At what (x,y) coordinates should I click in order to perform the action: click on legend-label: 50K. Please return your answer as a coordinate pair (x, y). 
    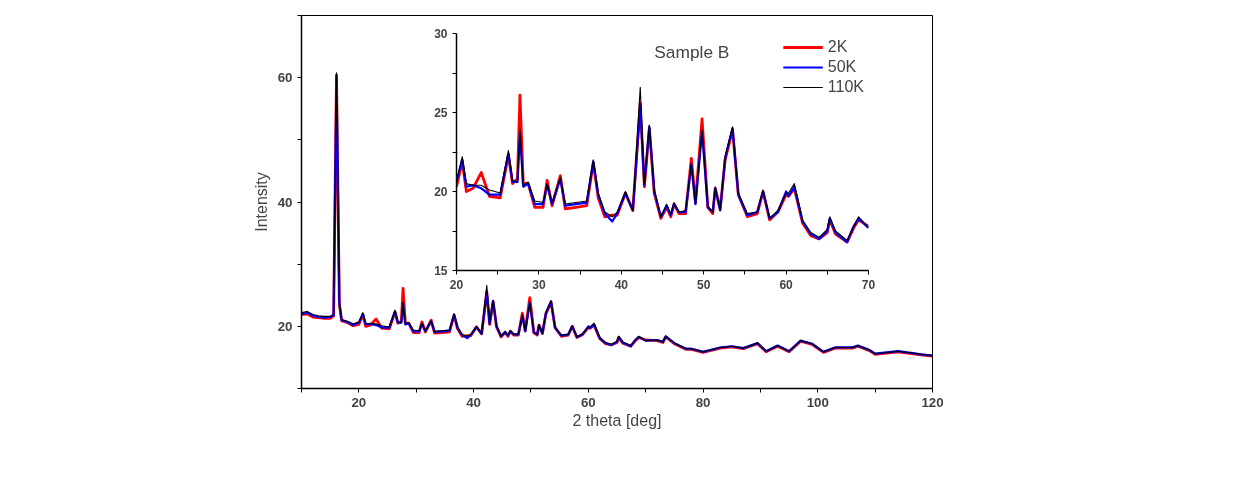
    Looking at the image, I should click on (842, 67).